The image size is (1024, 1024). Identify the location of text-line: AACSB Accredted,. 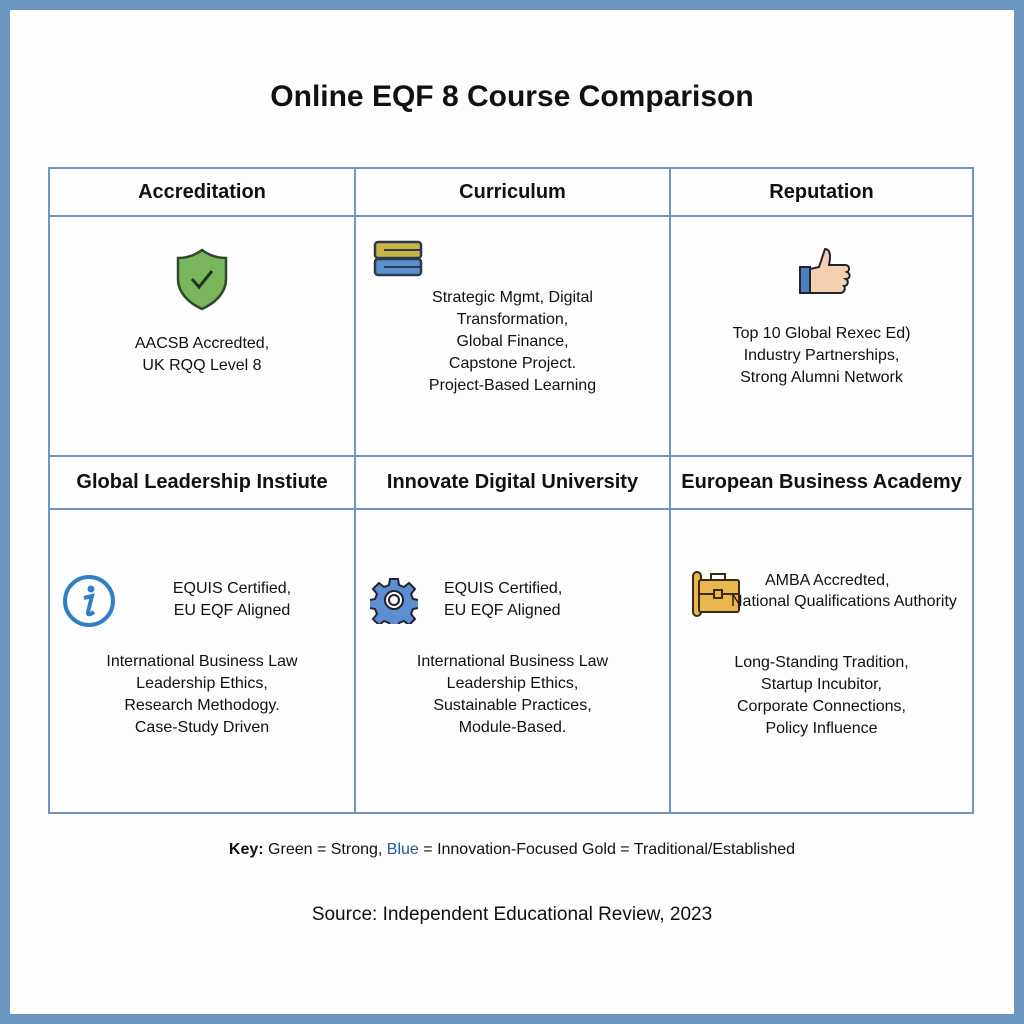
(202, 343).